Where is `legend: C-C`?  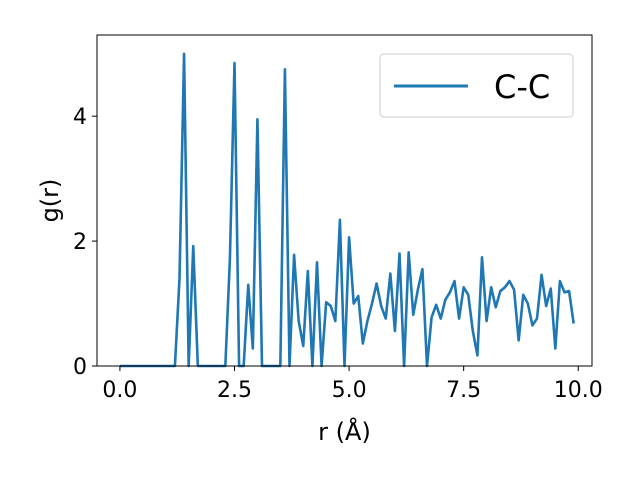 legend: C-C is located at coordinates (476, 85).